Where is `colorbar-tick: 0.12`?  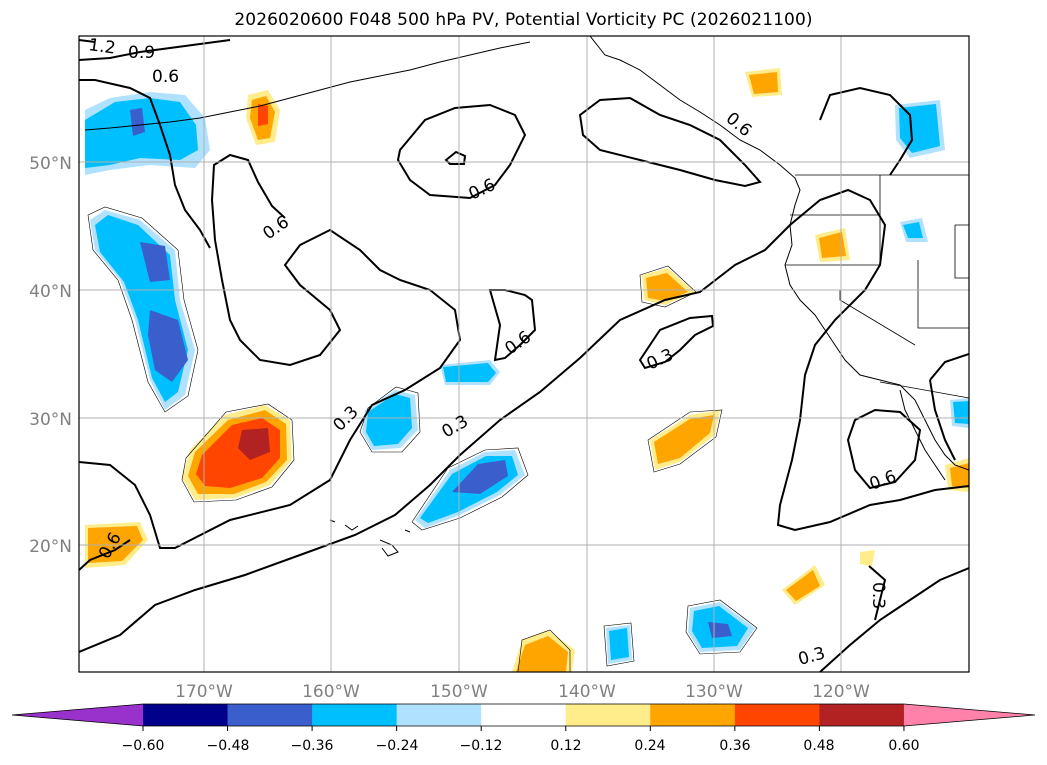
colorbar-tick: 0.12 is located at coordinates (565, 746).